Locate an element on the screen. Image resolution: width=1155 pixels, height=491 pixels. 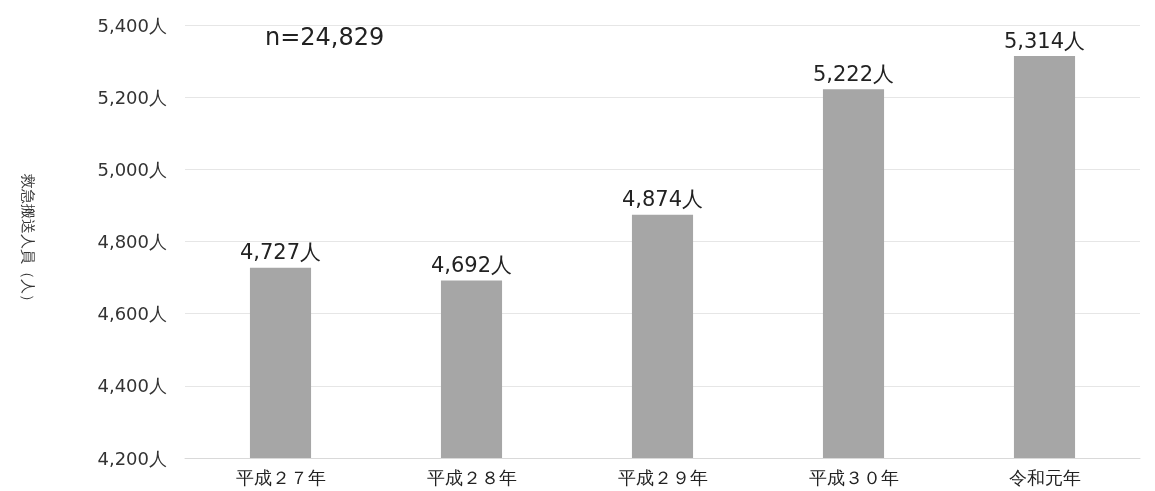
x-tick-label: 平成３０年 is located at coordinates (853, 477).